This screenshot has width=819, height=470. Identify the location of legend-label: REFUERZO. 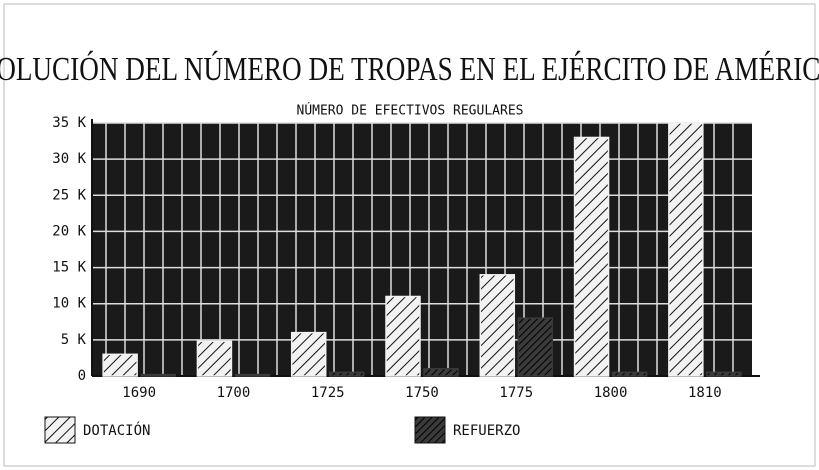
(486, 431).